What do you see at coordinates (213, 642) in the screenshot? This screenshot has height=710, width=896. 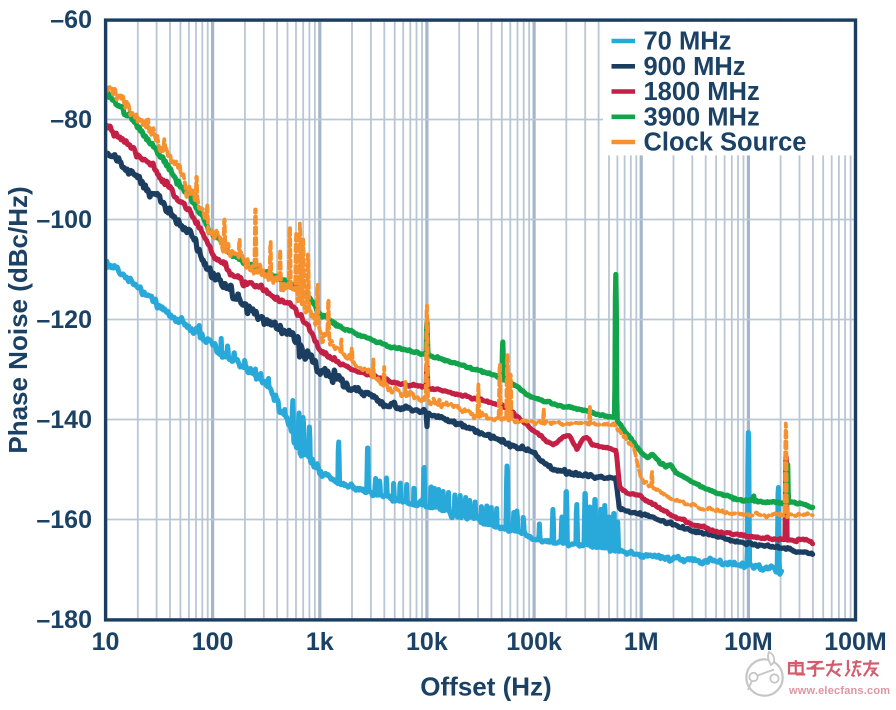 I see `svg-text: 100` at bounding box center [213, 642].